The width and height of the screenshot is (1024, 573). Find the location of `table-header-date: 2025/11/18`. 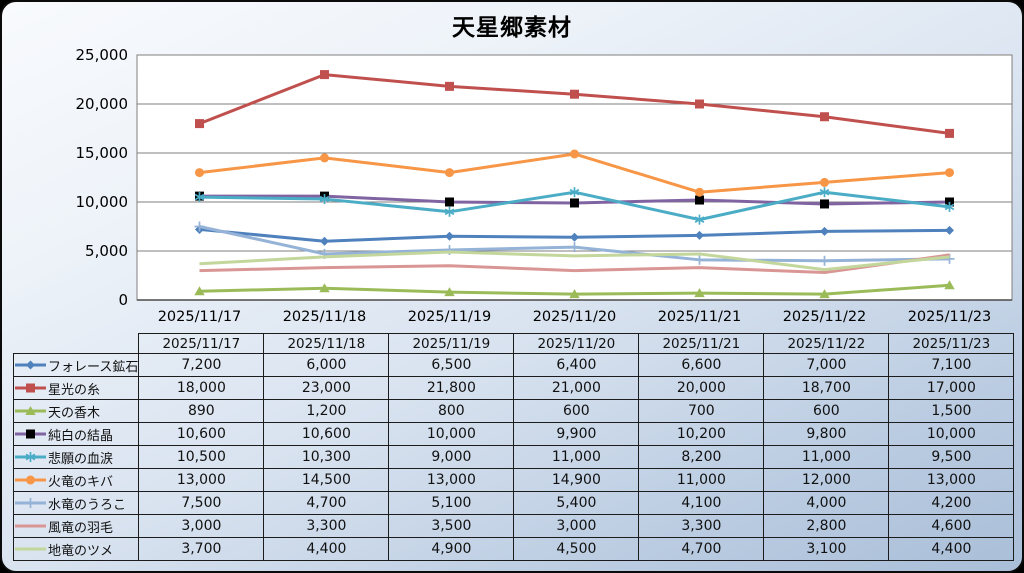

table-header-date: 2025/11/18 is located at coordinates (326, 343).